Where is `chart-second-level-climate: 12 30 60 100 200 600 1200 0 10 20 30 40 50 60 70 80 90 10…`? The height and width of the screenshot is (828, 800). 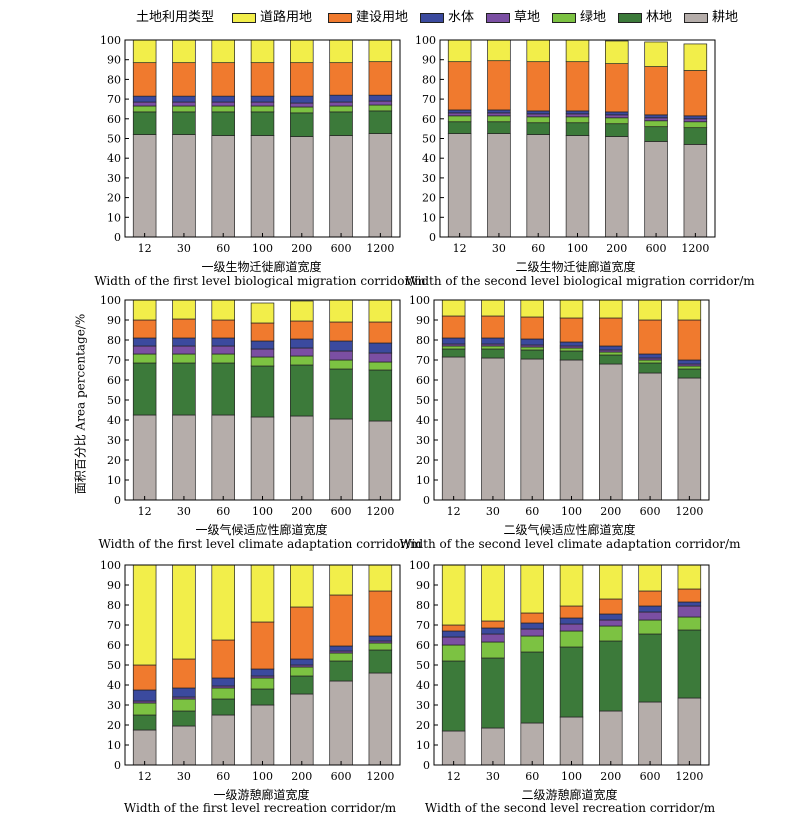 chart-second-level-climate: 12 30 60 100 200 600 1200 0 10 20 30 40 50 60 70 80 90 10… is located at coordinates (559, 406).